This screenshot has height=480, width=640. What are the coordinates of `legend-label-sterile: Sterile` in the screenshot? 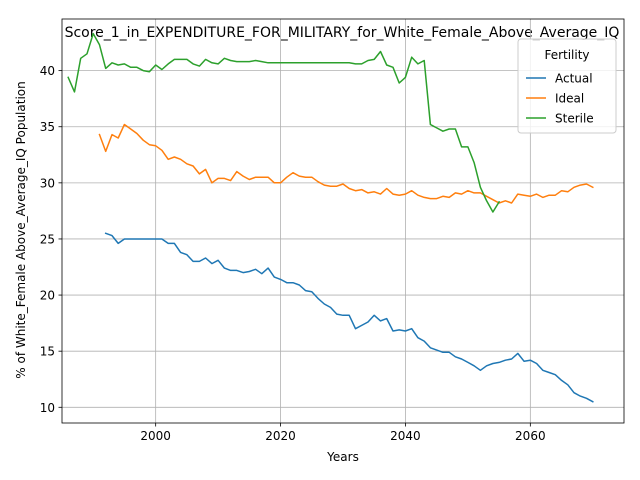 It's located at (574, 119).